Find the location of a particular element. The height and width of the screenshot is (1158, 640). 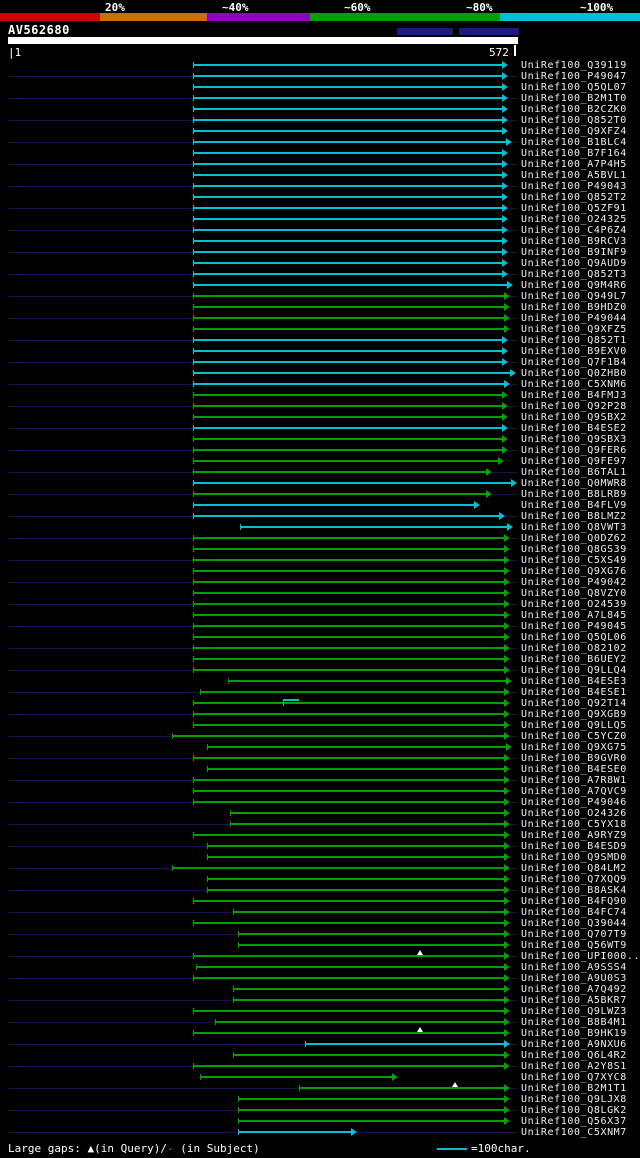

hit-label: UniRef100_Q9LLQ5 is located at coordinates (574, 725).